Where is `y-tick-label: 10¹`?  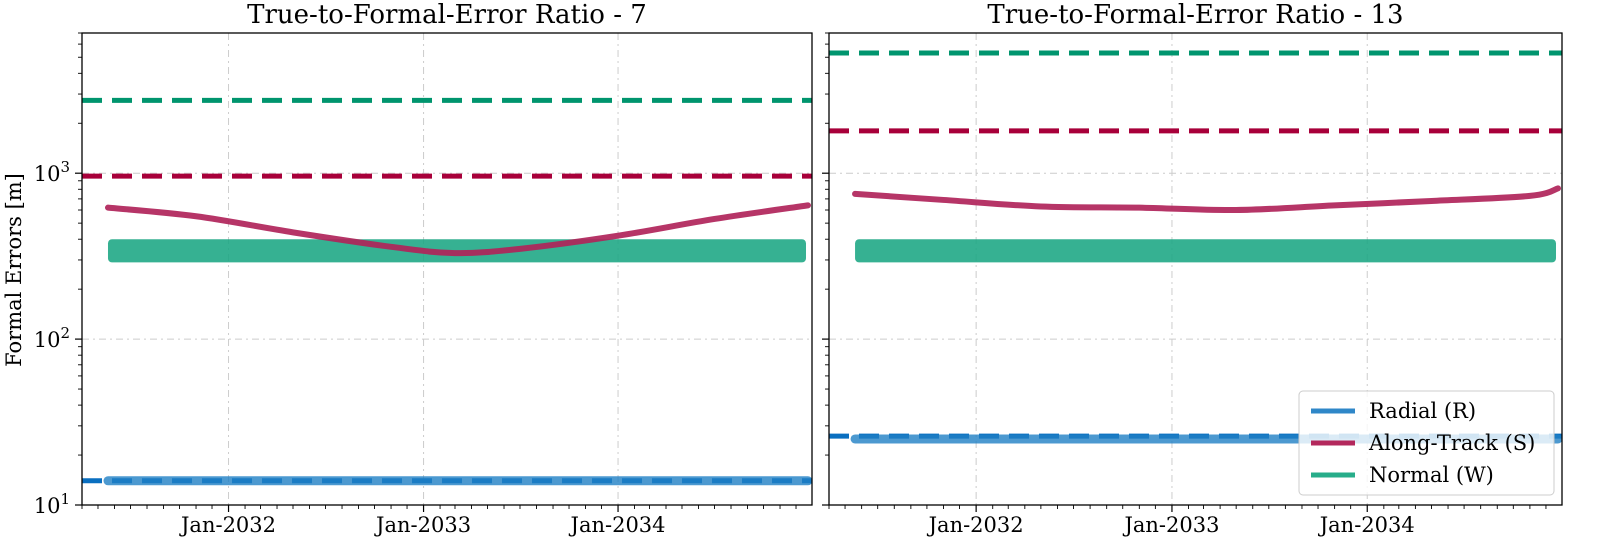
y-tick-label: 10¹ is located at coordinates (52, 504).